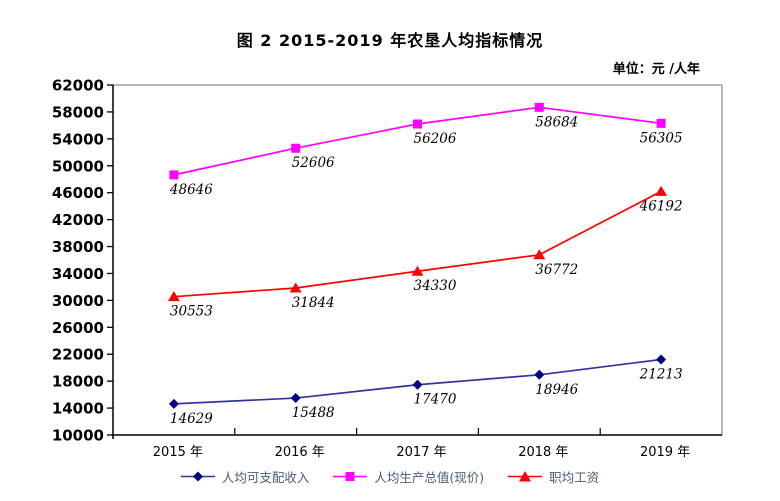  Describe the element at coordinates (390, 40) in the screenshot. I see `chart-title: 图 2 2015-2019 年农垦人均指标情况` at that location.